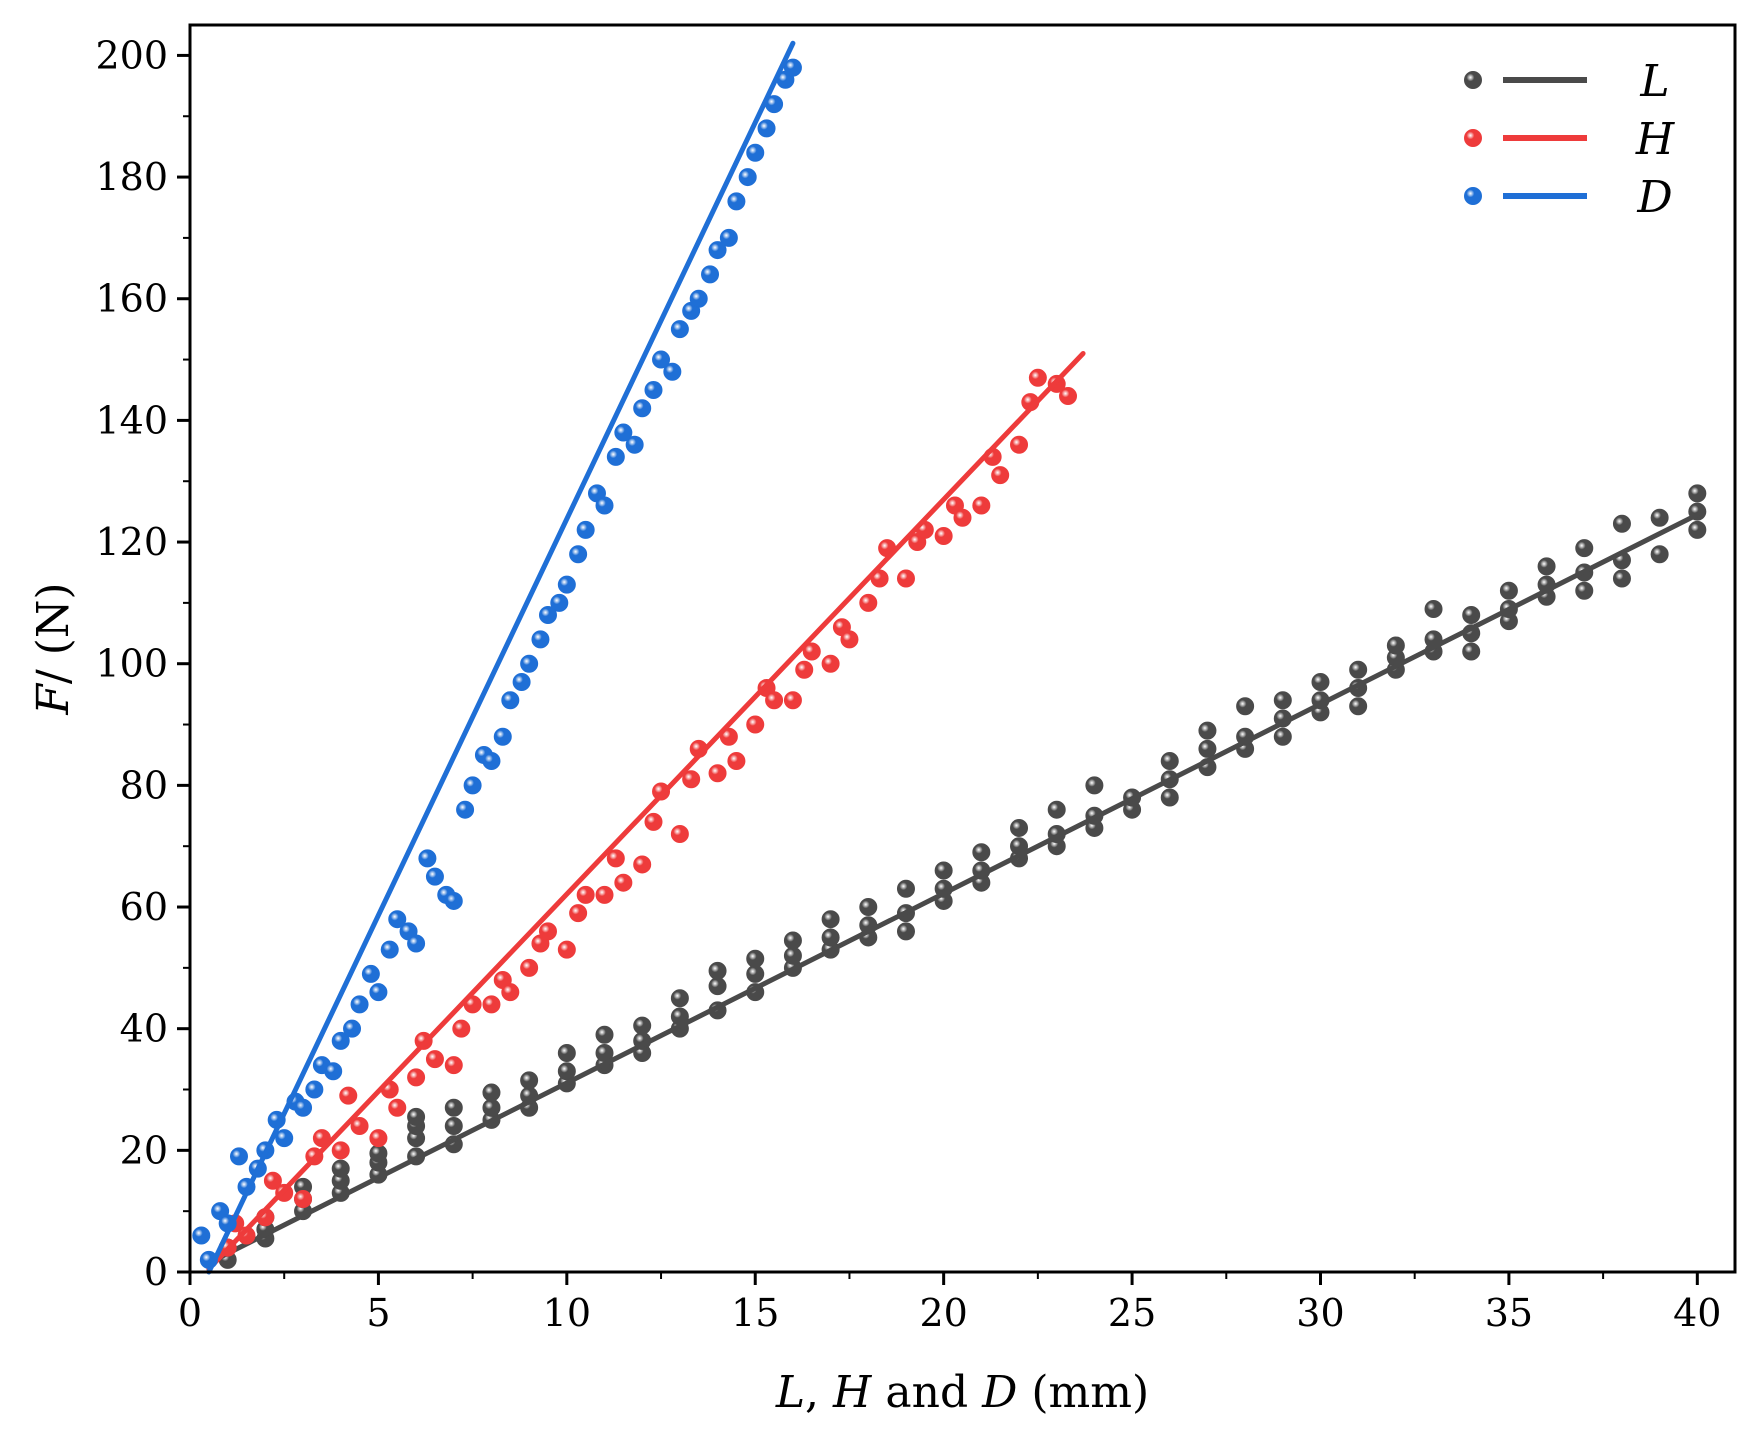 The image size is (1757, 1447). What do you see at coordinates (943, 1313) in the screenshot?
I see `x-tick-label: 20` at bounding box center [943, 1313].